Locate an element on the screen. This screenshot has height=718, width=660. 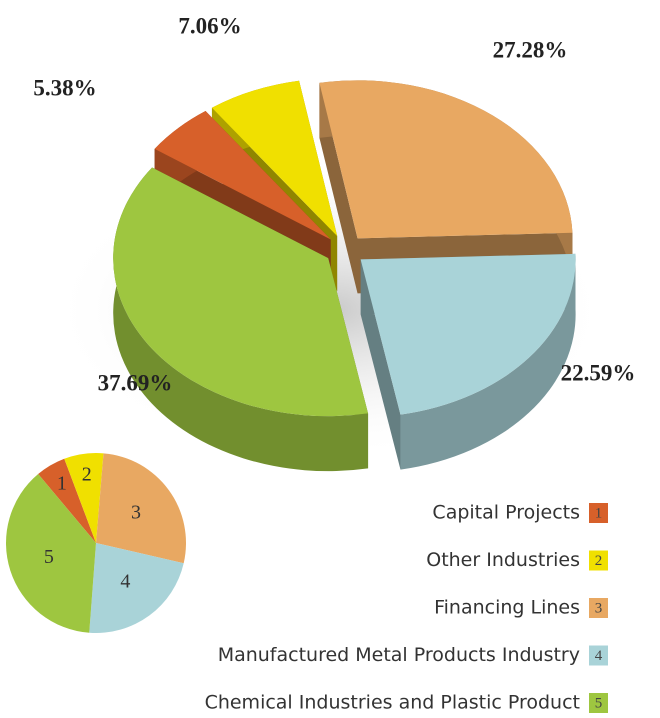
value-label: 7.06% is located at coordinates (209, 25).